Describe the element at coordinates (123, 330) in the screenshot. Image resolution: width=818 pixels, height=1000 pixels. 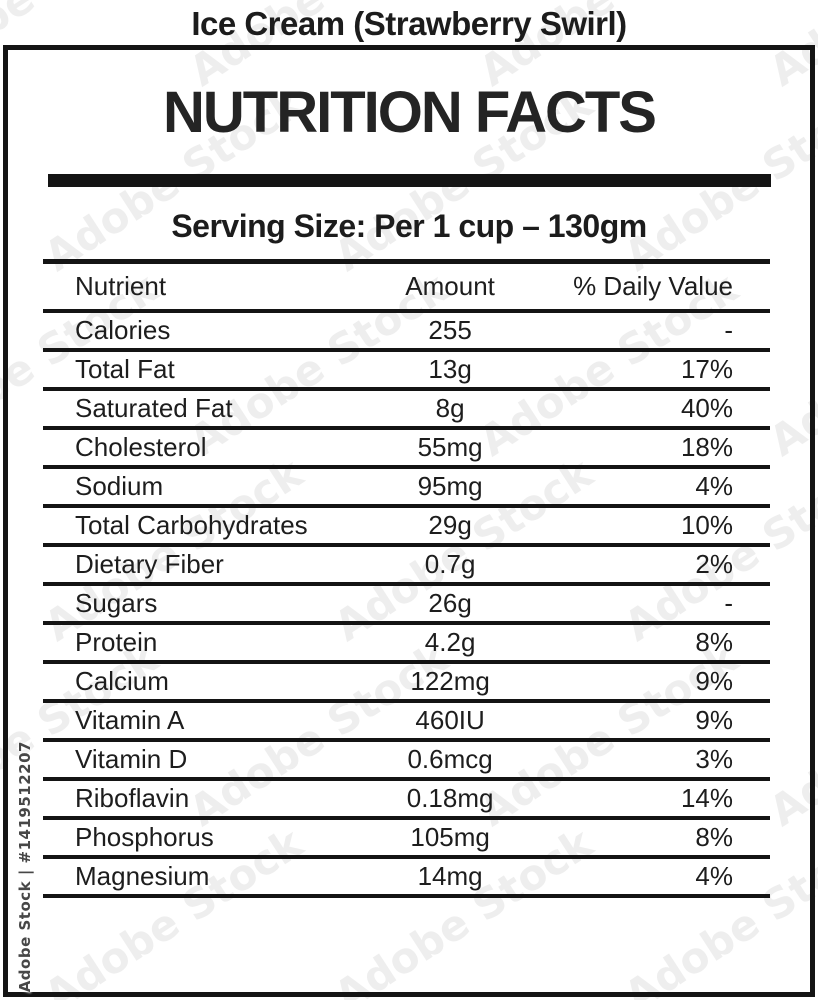
I see `nutrient-name: Calories` at that location.